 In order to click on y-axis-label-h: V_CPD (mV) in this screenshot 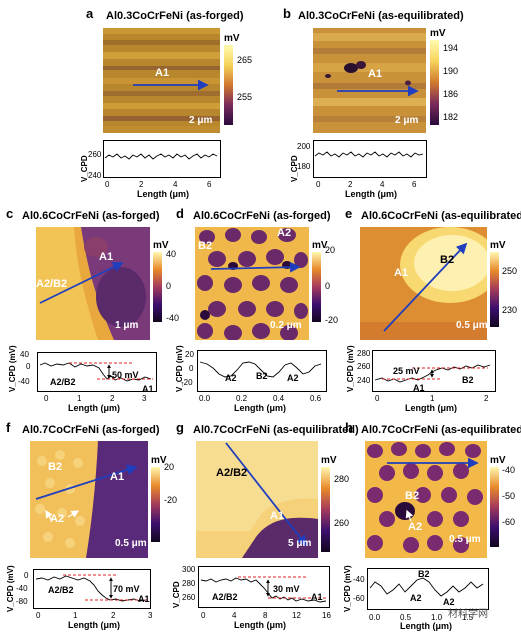, I will do `click(347, 588)`.